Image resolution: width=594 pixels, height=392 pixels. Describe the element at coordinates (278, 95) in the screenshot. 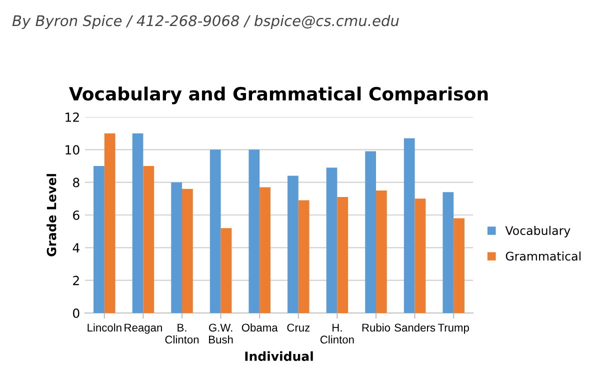

I see `chart-title: Vocabulary and Grammatical Comparison` at that location.